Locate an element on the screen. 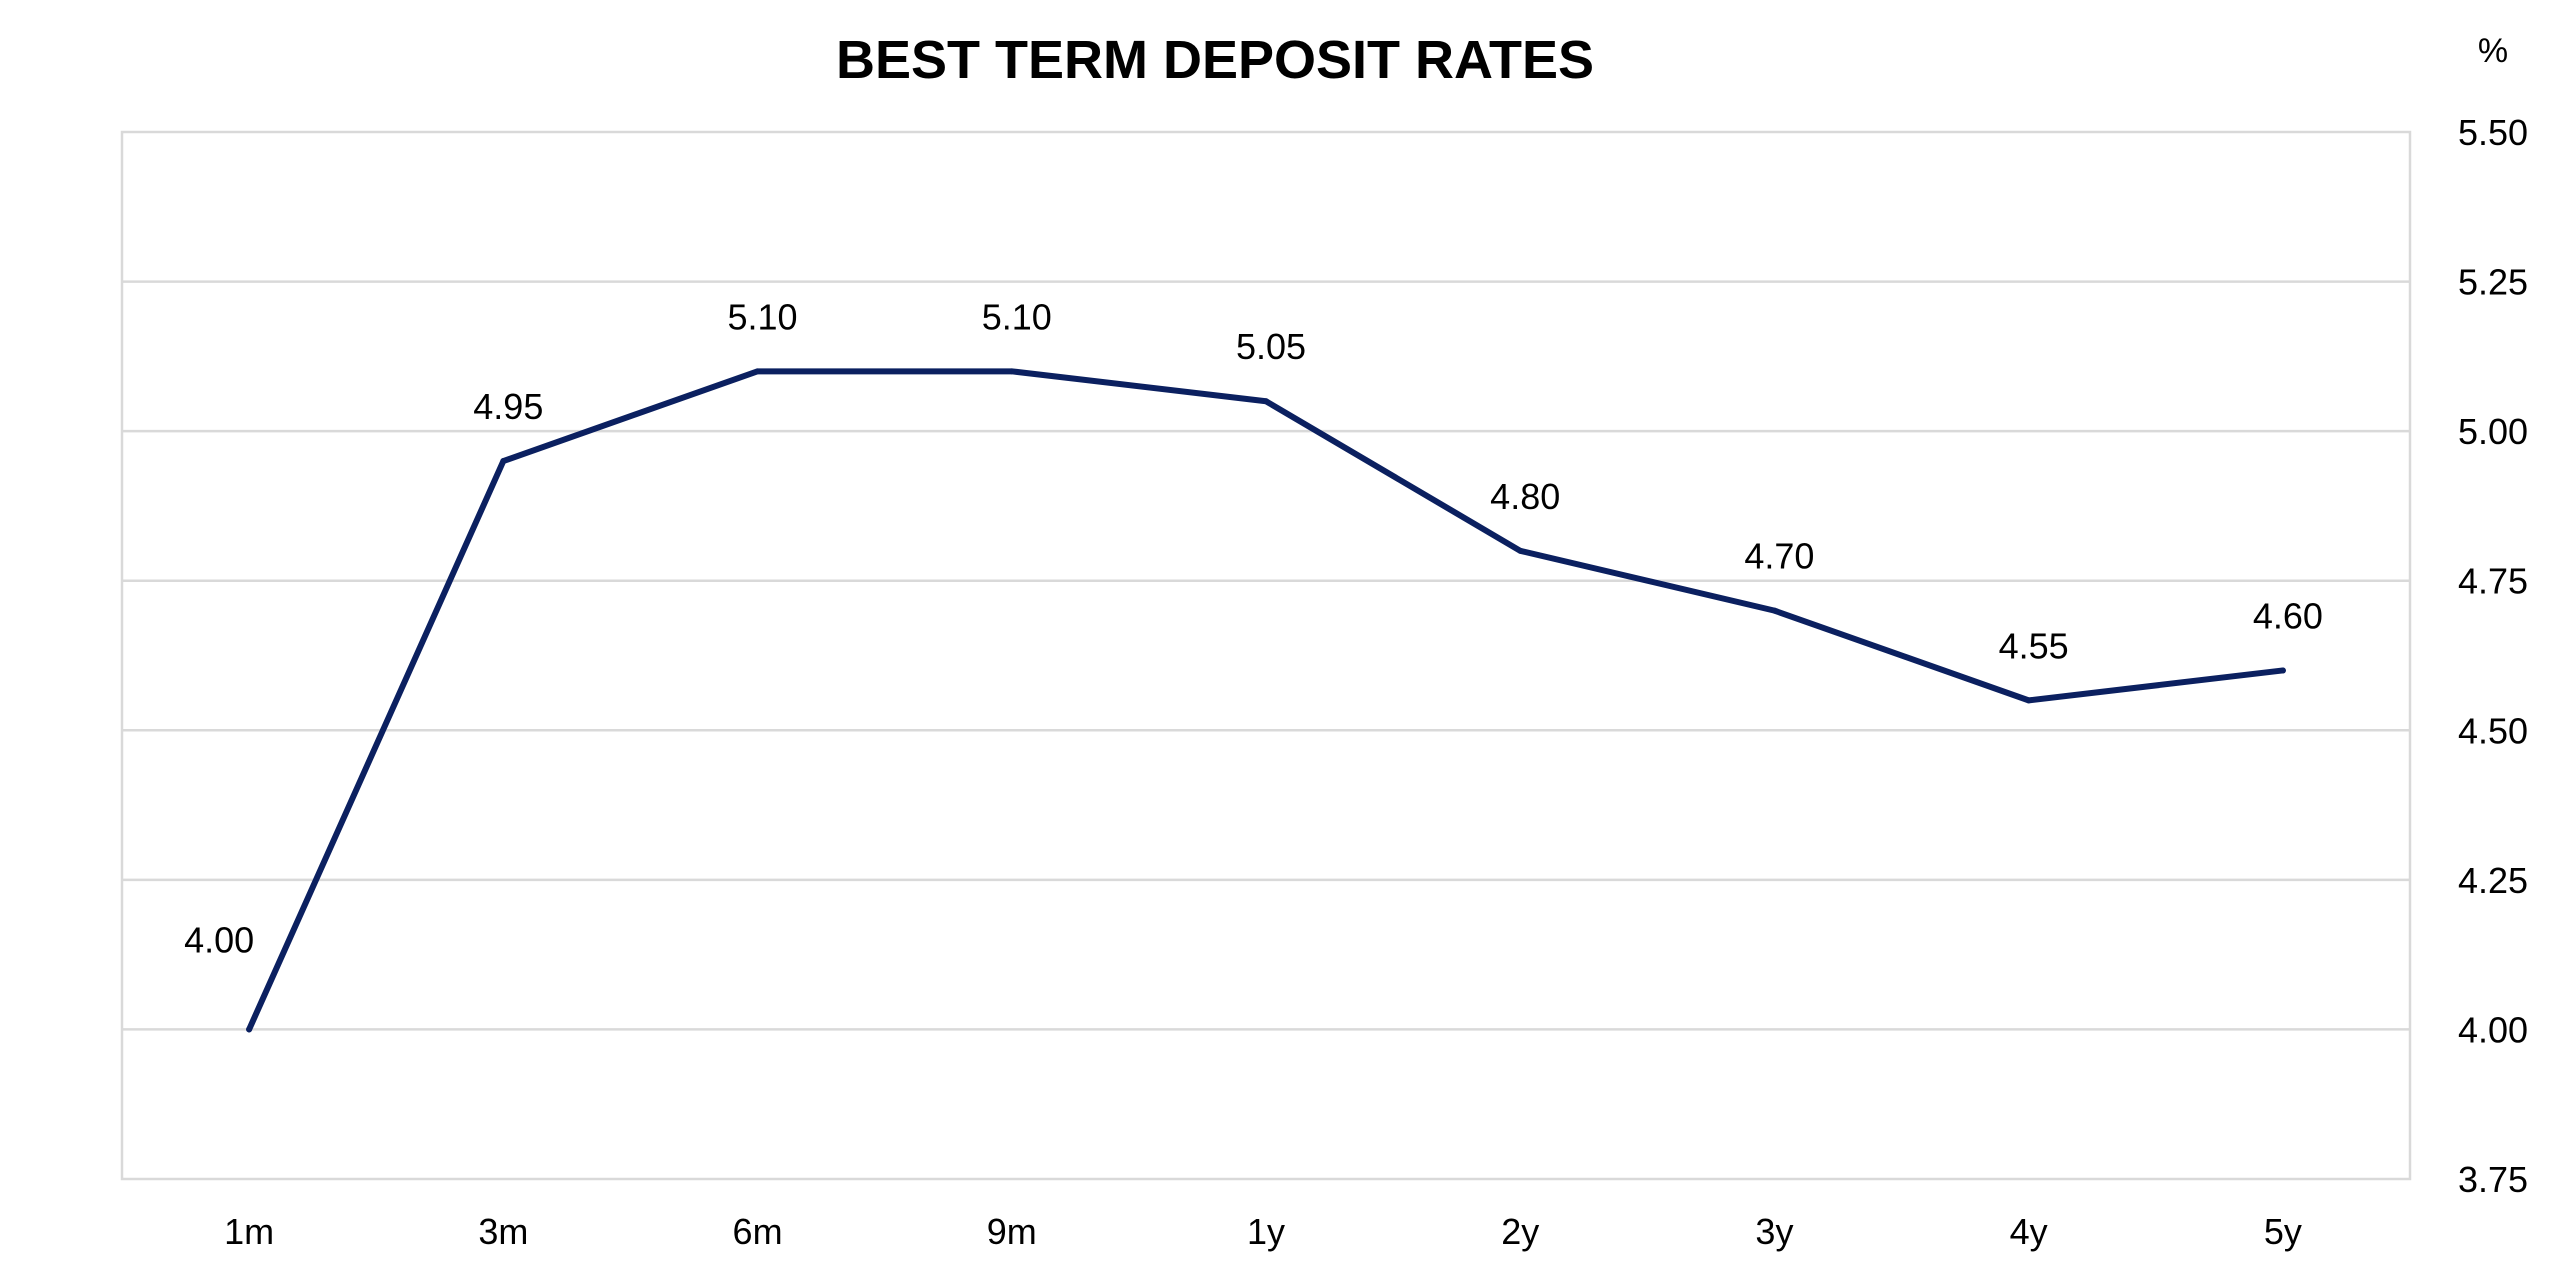  data-label: 4.60 is located at coordinates (2288, 615).